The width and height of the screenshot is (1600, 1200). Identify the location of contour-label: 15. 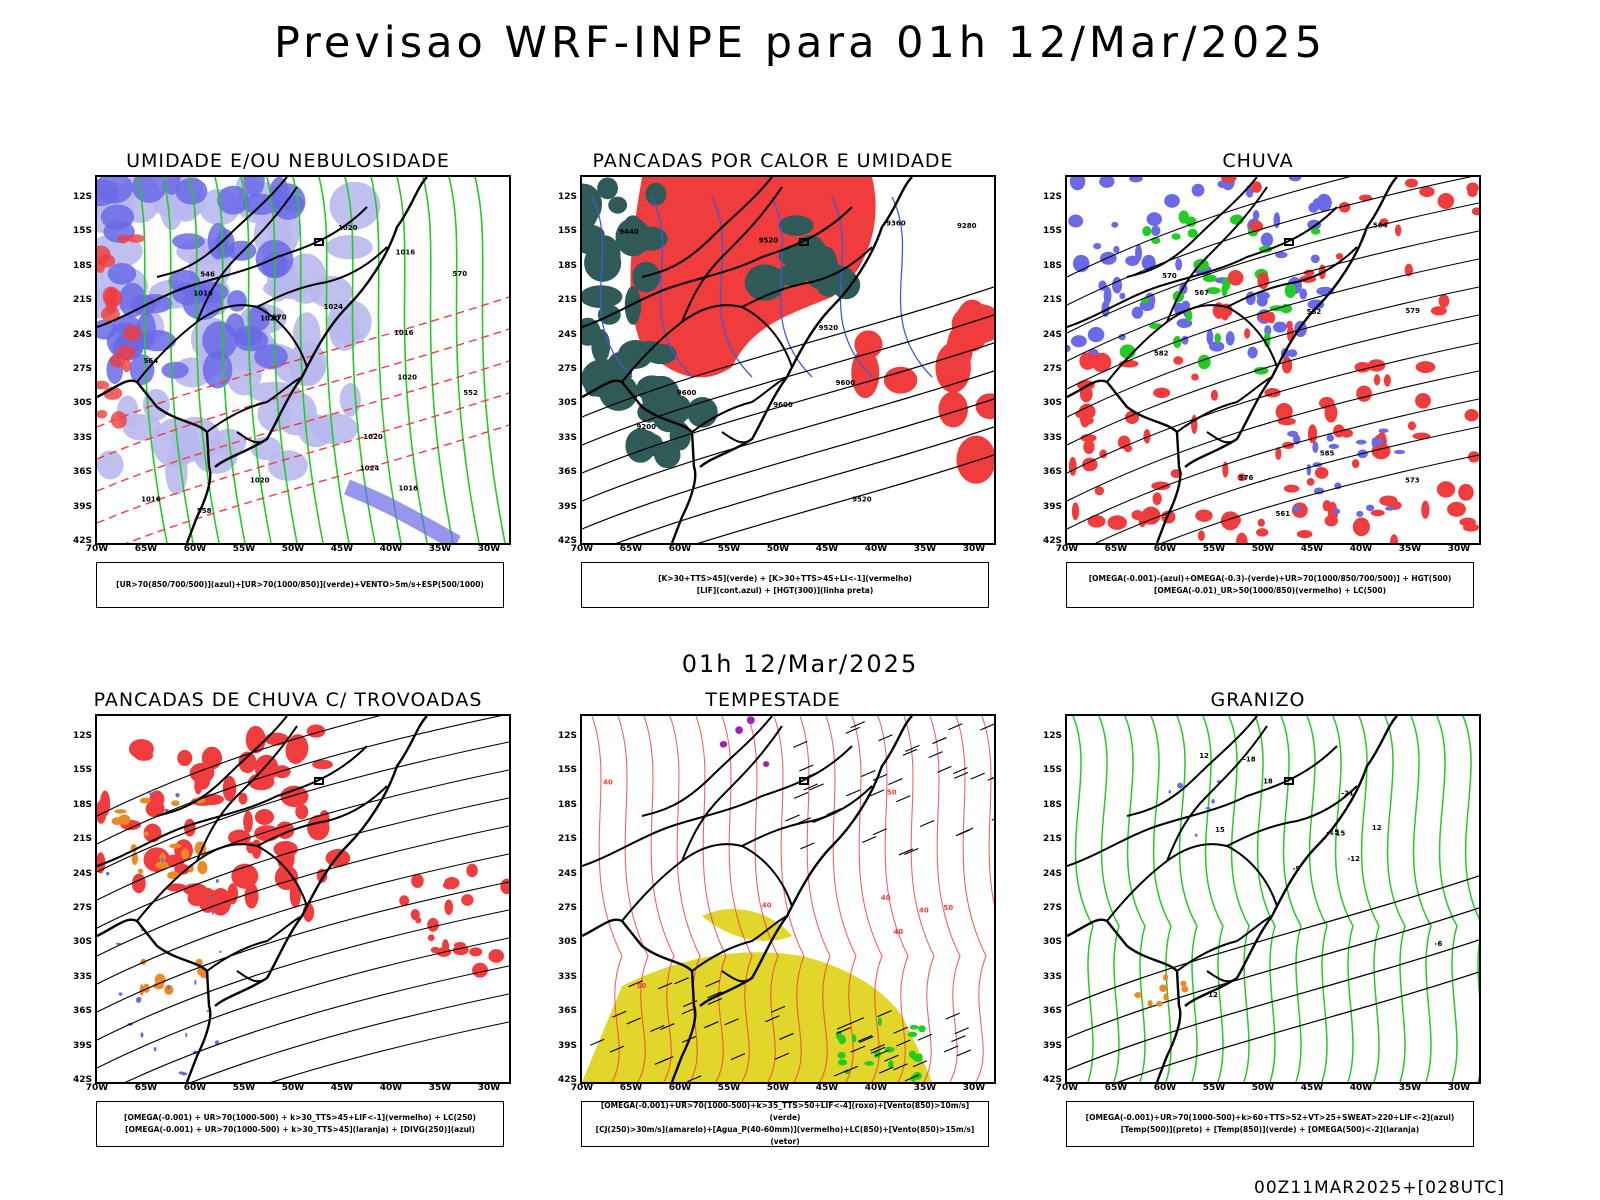
(1340, 834).